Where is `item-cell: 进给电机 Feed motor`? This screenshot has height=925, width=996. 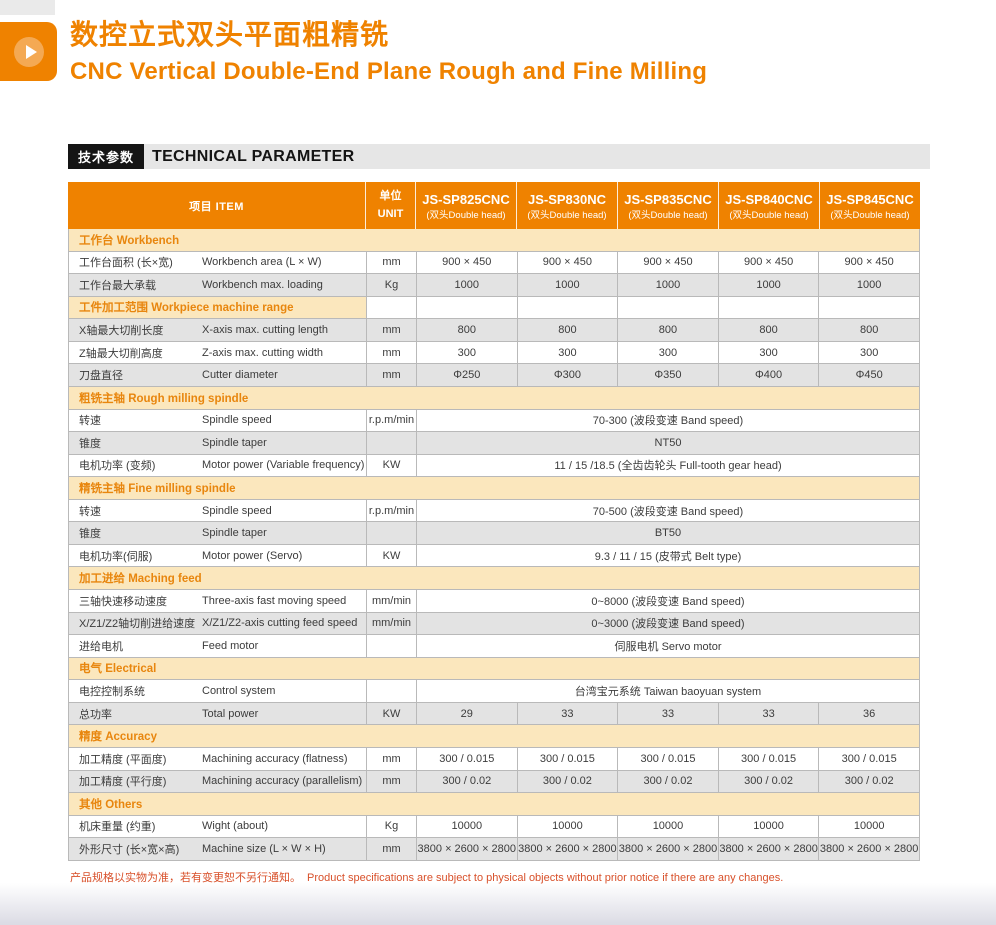 item-cell: 进给电机 Feed motor is located at coordinates (217, 646).